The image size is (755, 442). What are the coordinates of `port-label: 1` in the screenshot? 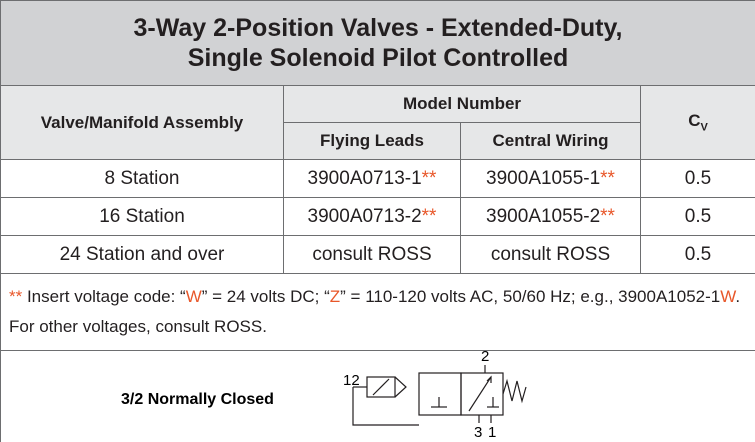 It's located at (492, 432).